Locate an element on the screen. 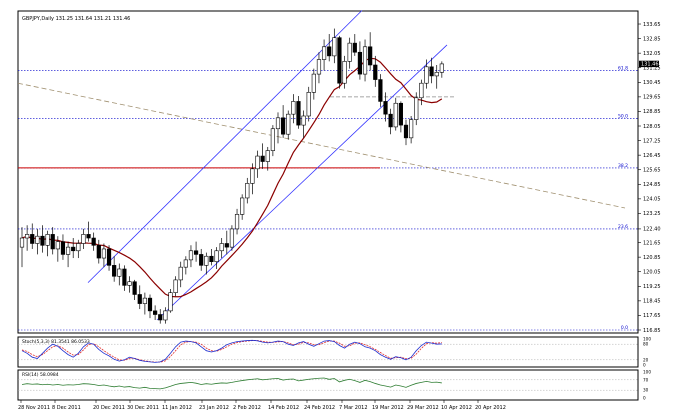  y-tick-label: 116.85 is located at coordinates (652, 331).